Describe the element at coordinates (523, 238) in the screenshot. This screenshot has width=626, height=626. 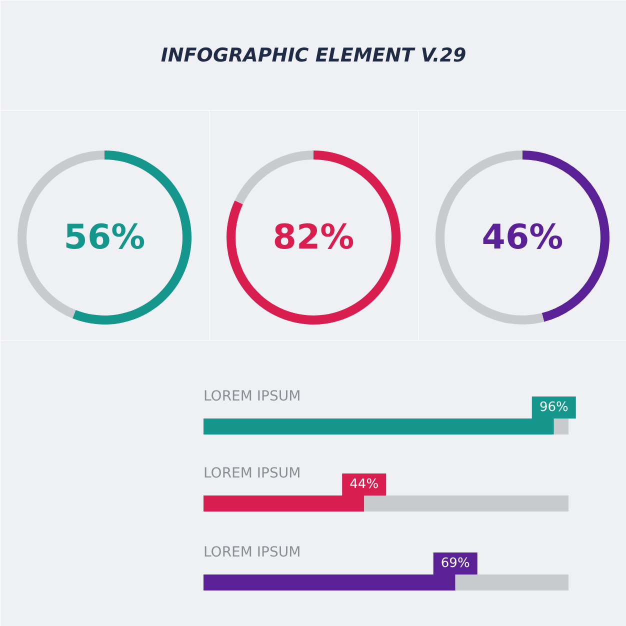
I see `text: 46%` at that location.